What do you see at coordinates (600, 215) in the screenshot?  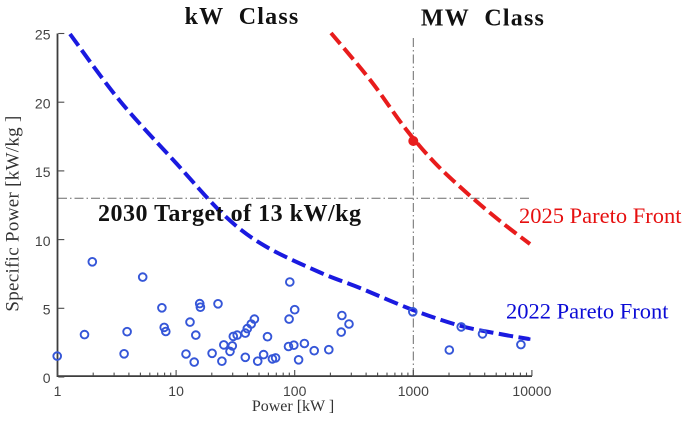 I see `svg-text: 2025 Pareto Front` at bounding box center [600, 215].